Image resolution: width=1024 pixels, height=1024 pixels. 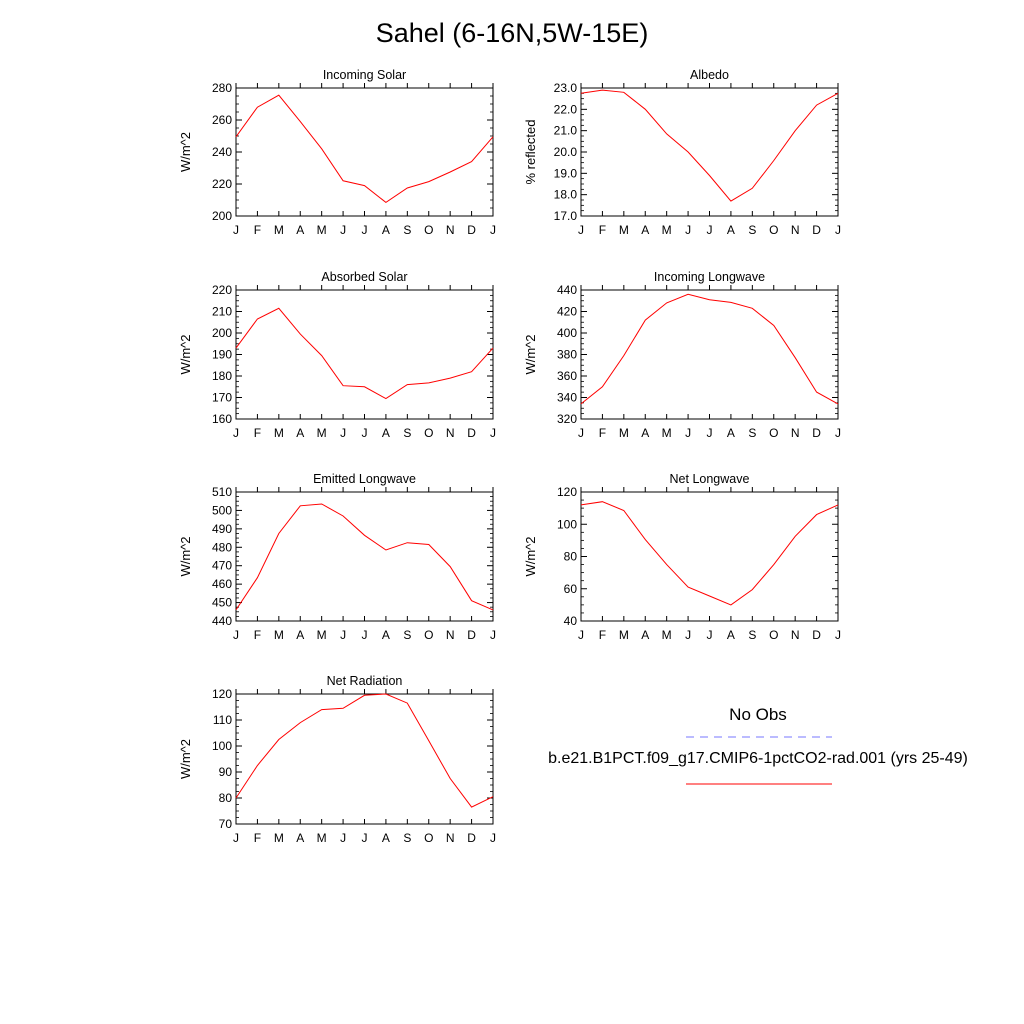 I want to click on albedo-xtick-label: A, so click(x=645, y=230).